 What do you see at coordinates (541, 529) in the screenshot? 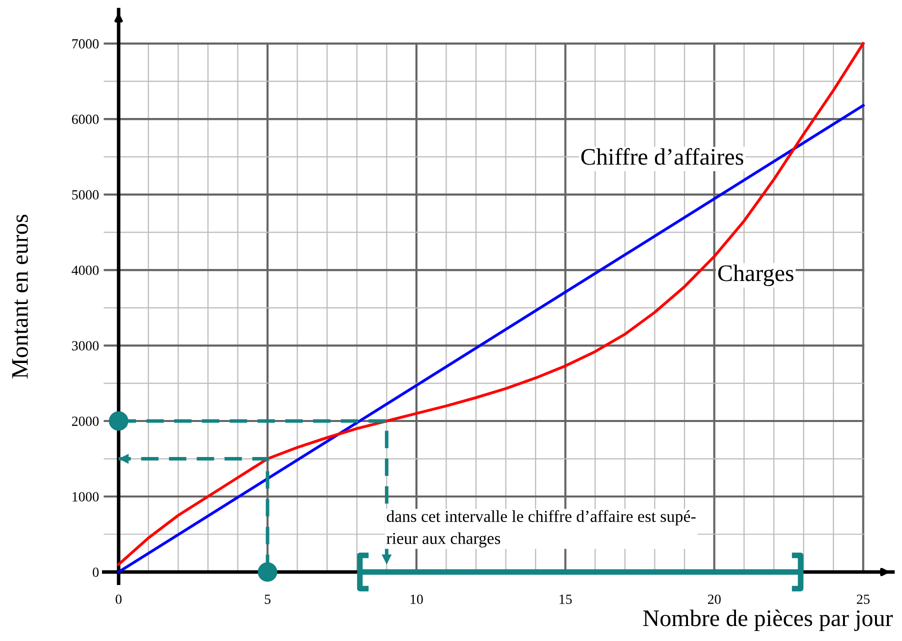
I see `annotation: dans cet intervalle le chiffre d’affaire est supé- rieur aux charges` at bounding box center [541, 529].